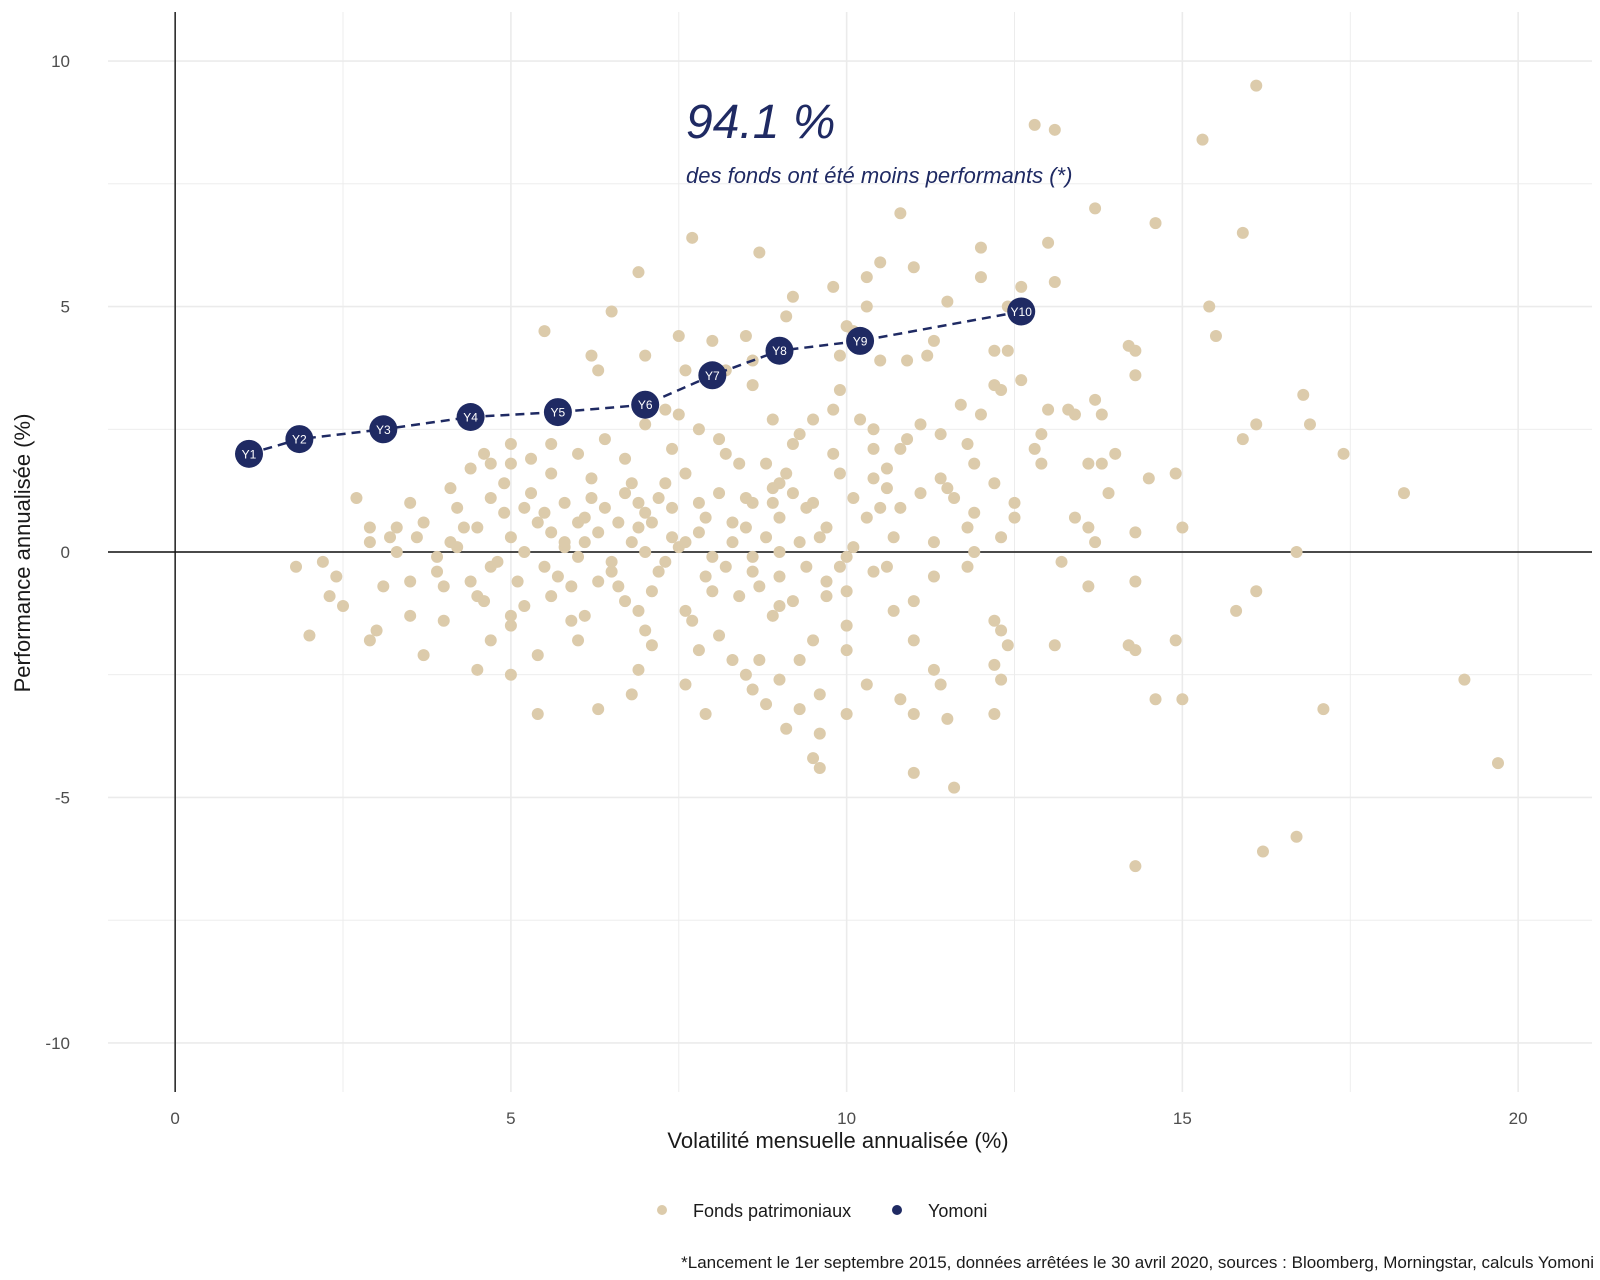 This screenshot has width=1600, height=1280. Describe the element at coordinates (822, 1211) in the screenshot. I see `legend: Fonds patrimoniaux Yomoni` at that location.